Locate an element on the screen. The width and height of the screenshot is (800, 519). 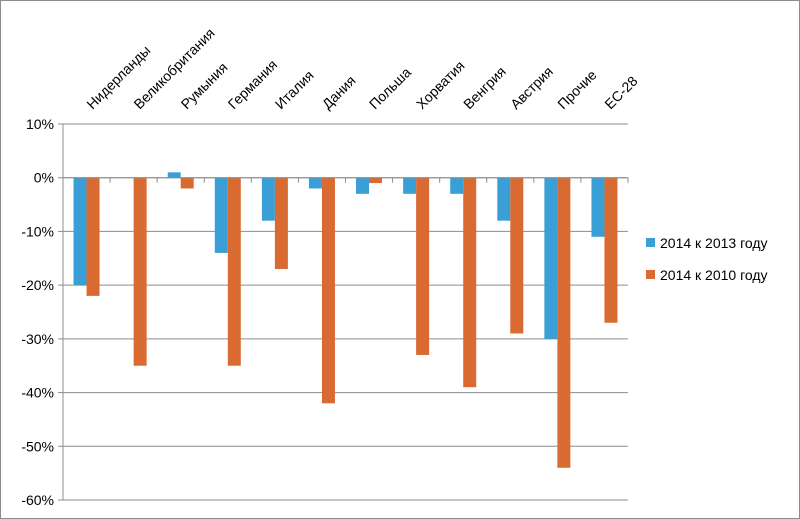
y-tick-label: -50% is located at coordinates (37, 446).